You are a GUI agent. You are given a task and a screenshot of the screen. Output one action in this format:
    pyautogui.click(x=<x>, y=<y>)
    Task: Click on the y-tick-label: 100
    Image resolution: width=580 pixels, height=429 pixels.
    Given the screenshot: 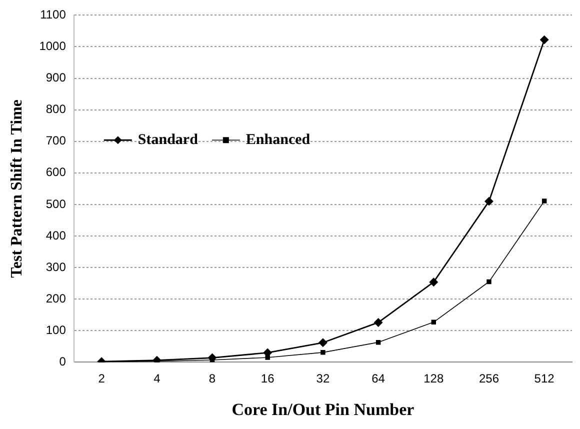 What is the action you would take?
    pyautogui.click(x=56, y=329)
    